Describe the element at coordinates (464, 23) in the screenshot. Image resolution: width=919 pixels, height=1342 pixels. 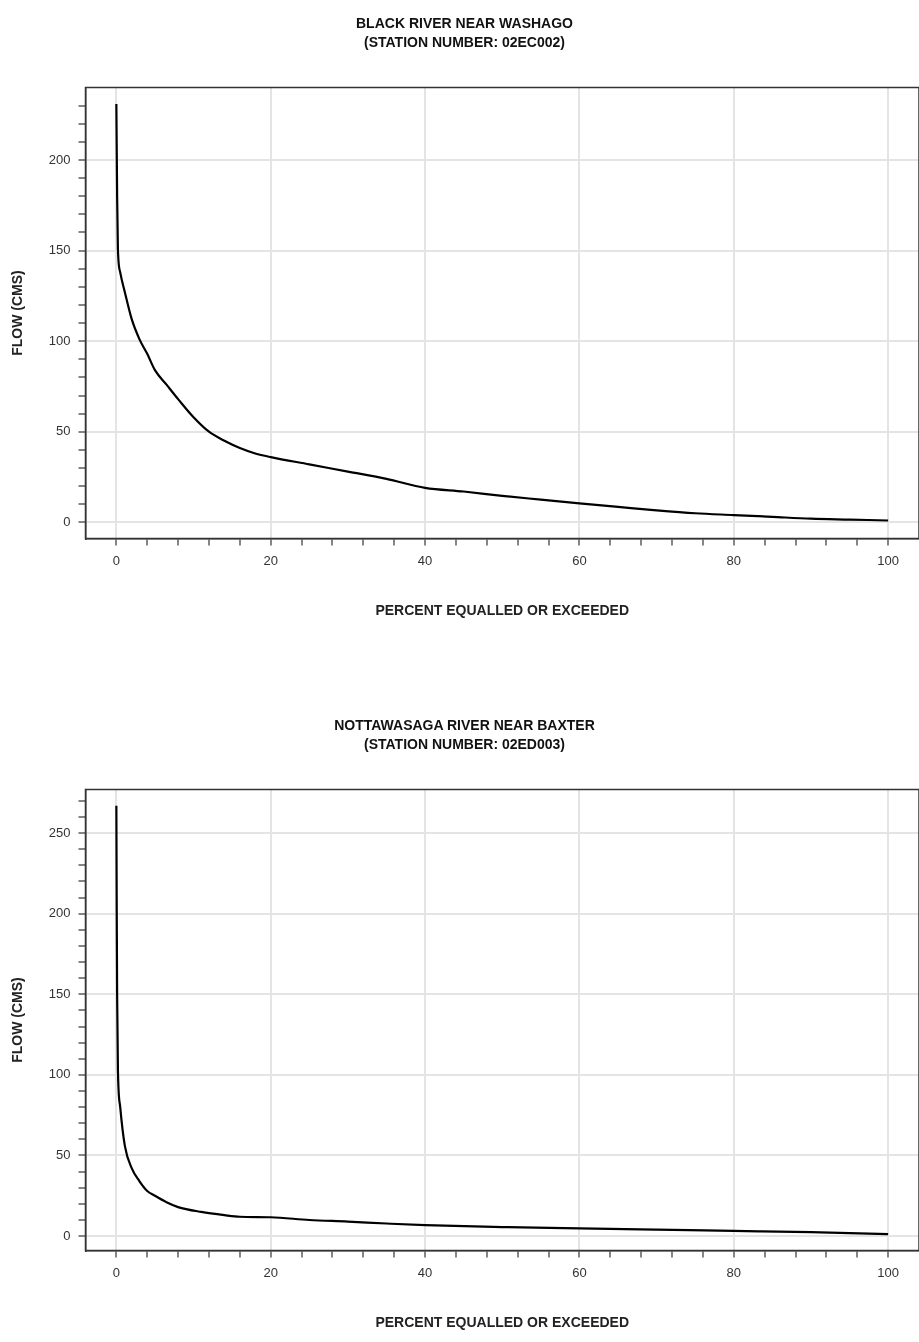
I see `chart-title: BLACK RIVER NEAR WASHAGO` at that location.